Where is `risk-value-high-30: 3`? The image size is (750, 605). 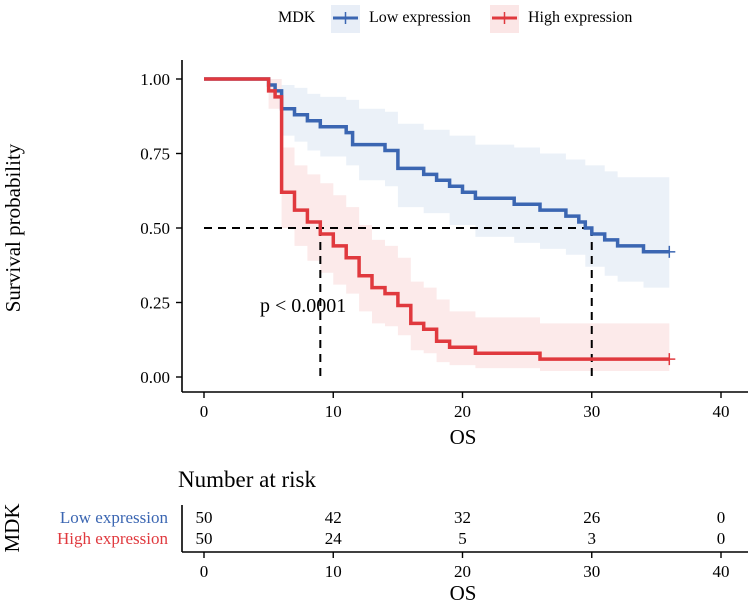 risk-value-high-30: 3 is located at coordinates (592, 538).